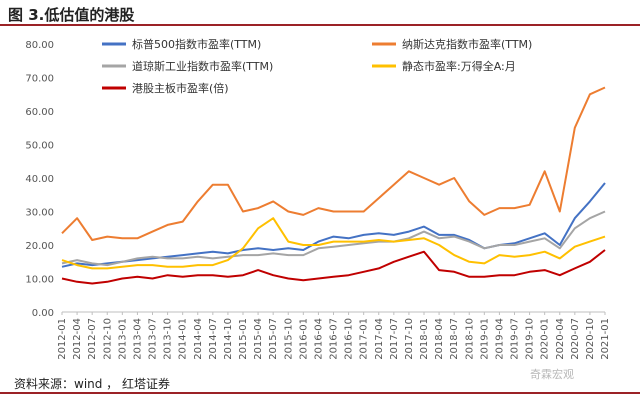 This screenshot has height=400, width=640. I want to click on x-tick-label: 2013-04, so click(137, 339).